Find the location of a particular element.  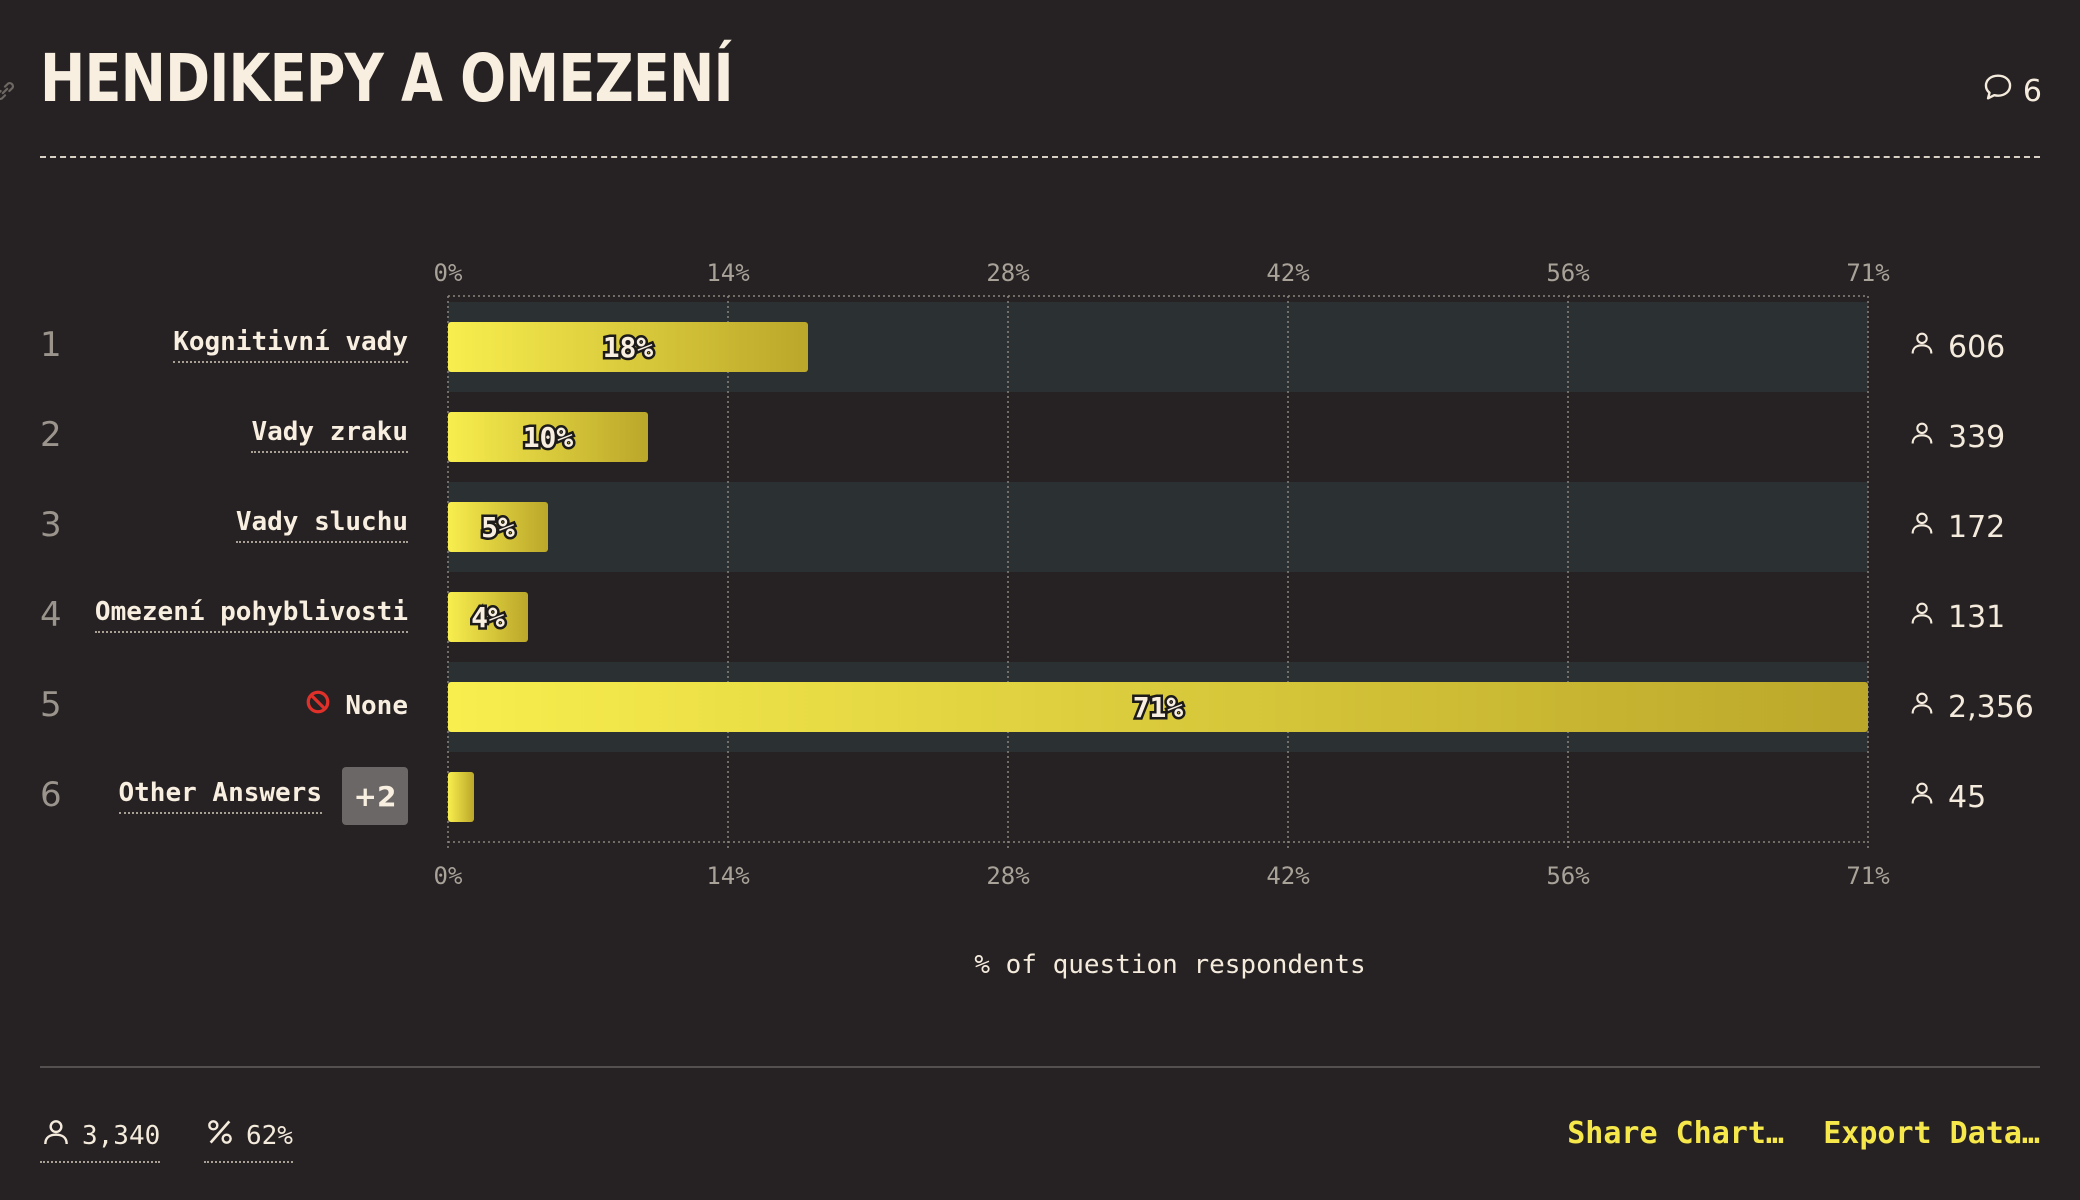

respondent-count: 2,356 is located at coordinates (1971, 707).